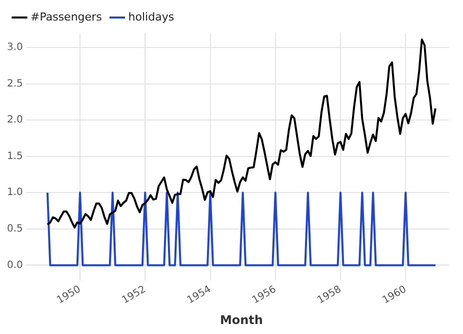  What do you see at coordinates (14, 229) in the screenshot?
I see `y-tick-label: 0.5` at bounding box center [14, 229].